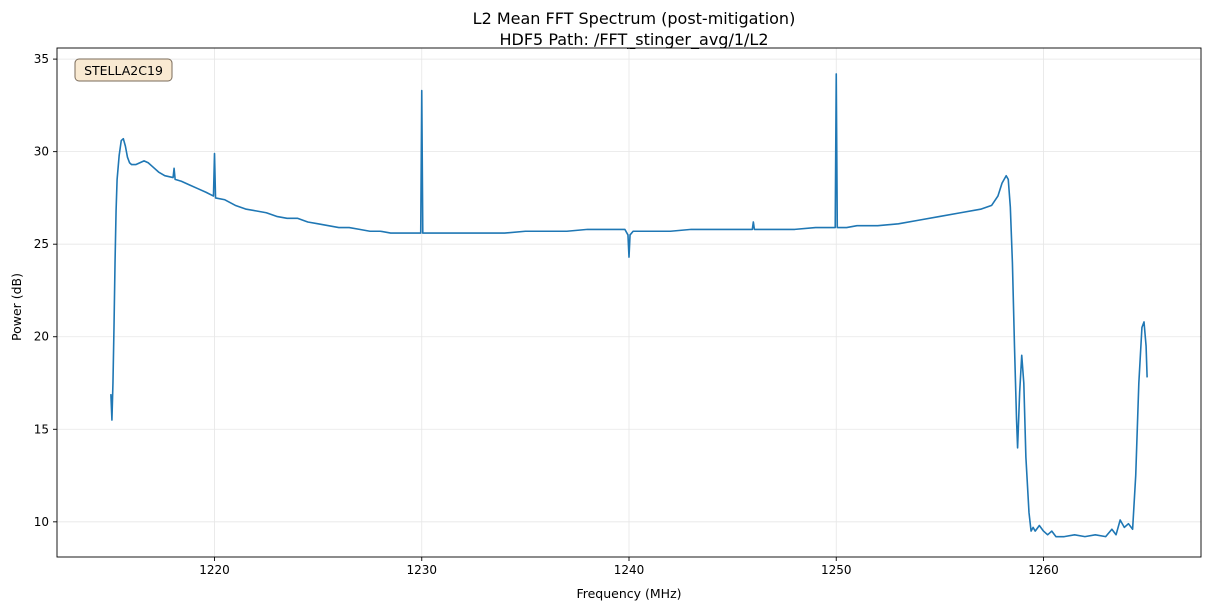 The image size is (1211, 611). I want to click on y-tick-label: 15, so click(41, 429).